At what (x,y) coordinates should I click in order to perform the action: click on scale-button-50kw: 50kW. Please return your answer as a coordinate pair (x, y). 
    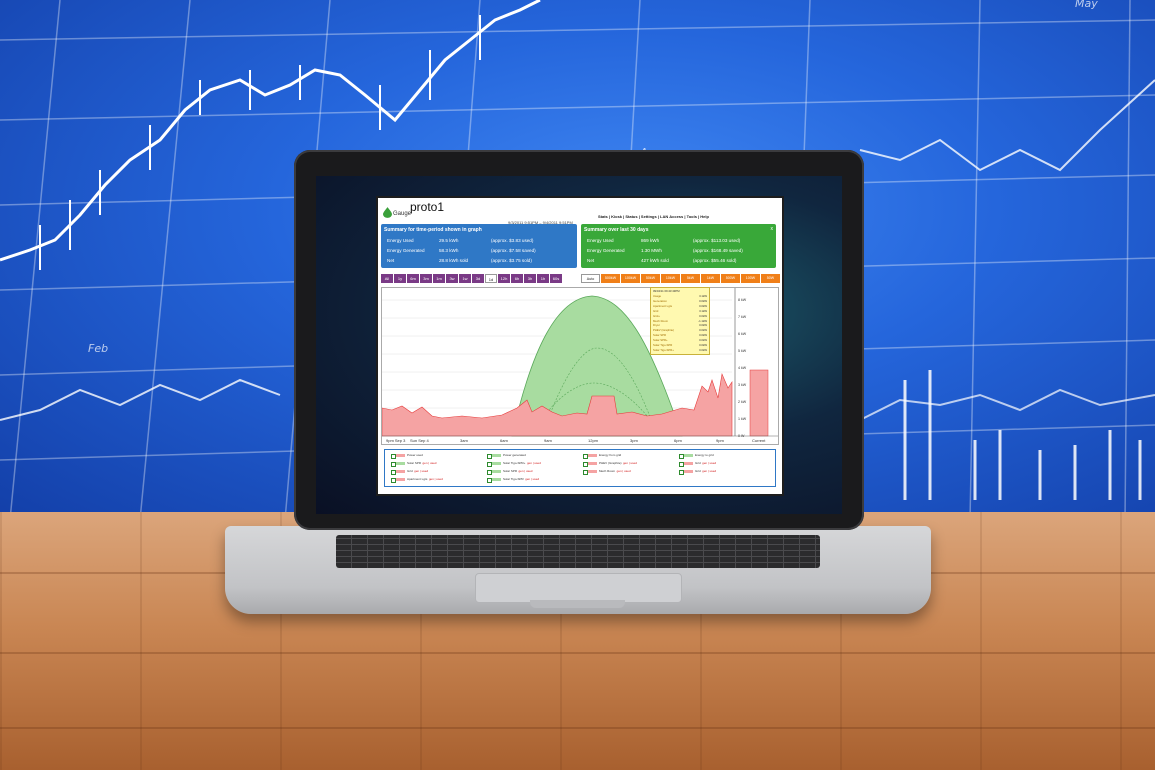
    Looking at the image, I should click on (650, 278).